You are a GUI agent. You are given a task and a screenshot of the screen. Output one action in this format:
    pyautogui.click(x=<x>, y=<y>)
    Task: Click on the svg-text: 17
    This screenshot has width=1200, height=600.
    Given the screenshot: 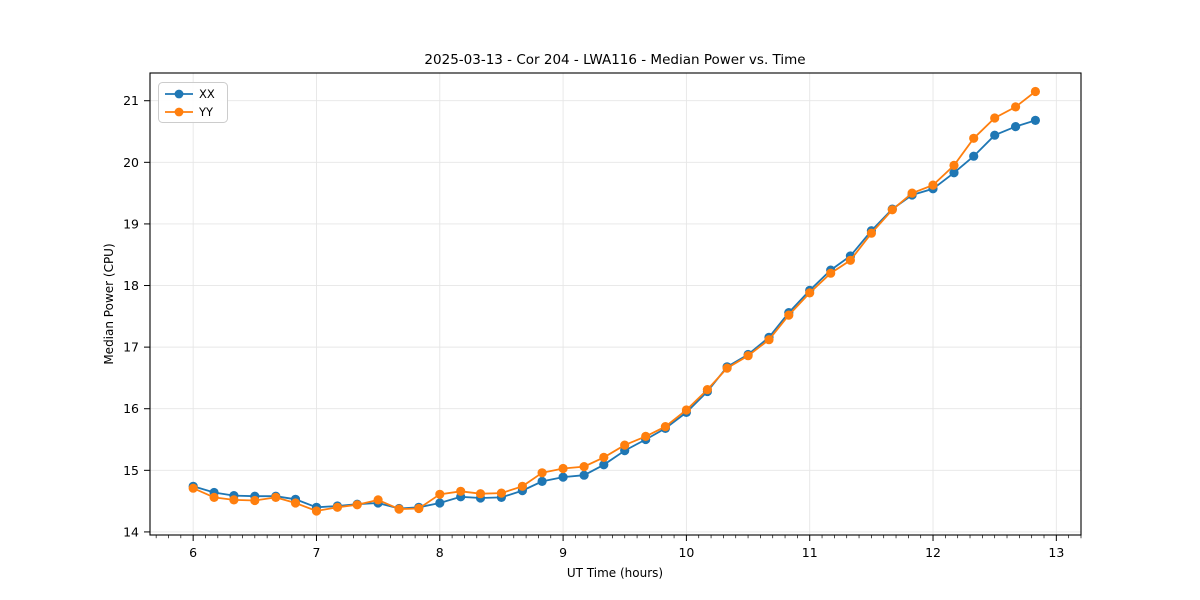 What is the action you would take?
    pyautogui.click(x=131, y=347)
    